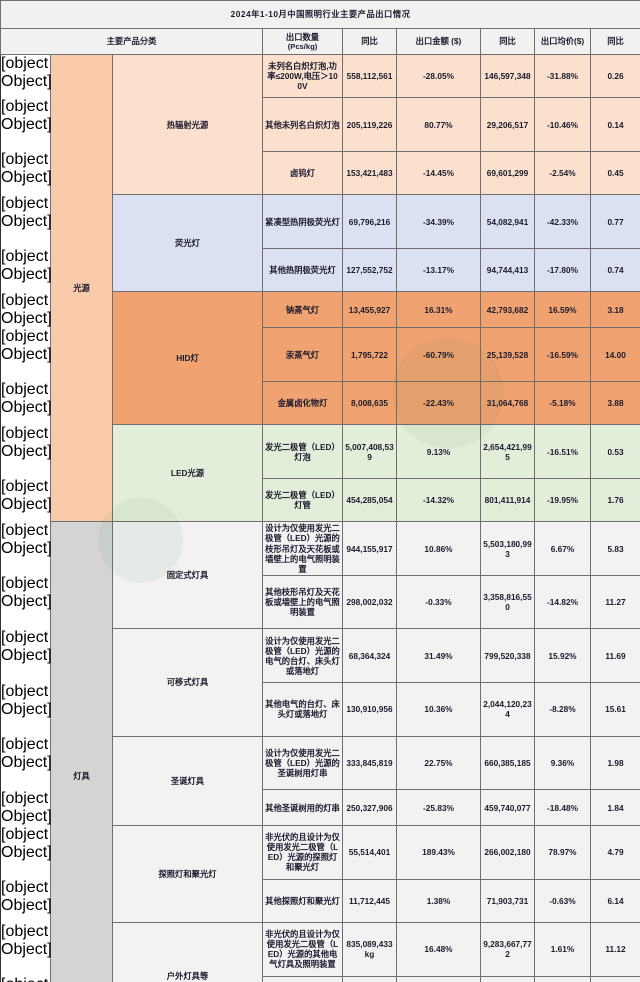 The height and width of the screenshot is (982, 640). I want to click on amount-yoy: -16.51%, so click(562, 451).